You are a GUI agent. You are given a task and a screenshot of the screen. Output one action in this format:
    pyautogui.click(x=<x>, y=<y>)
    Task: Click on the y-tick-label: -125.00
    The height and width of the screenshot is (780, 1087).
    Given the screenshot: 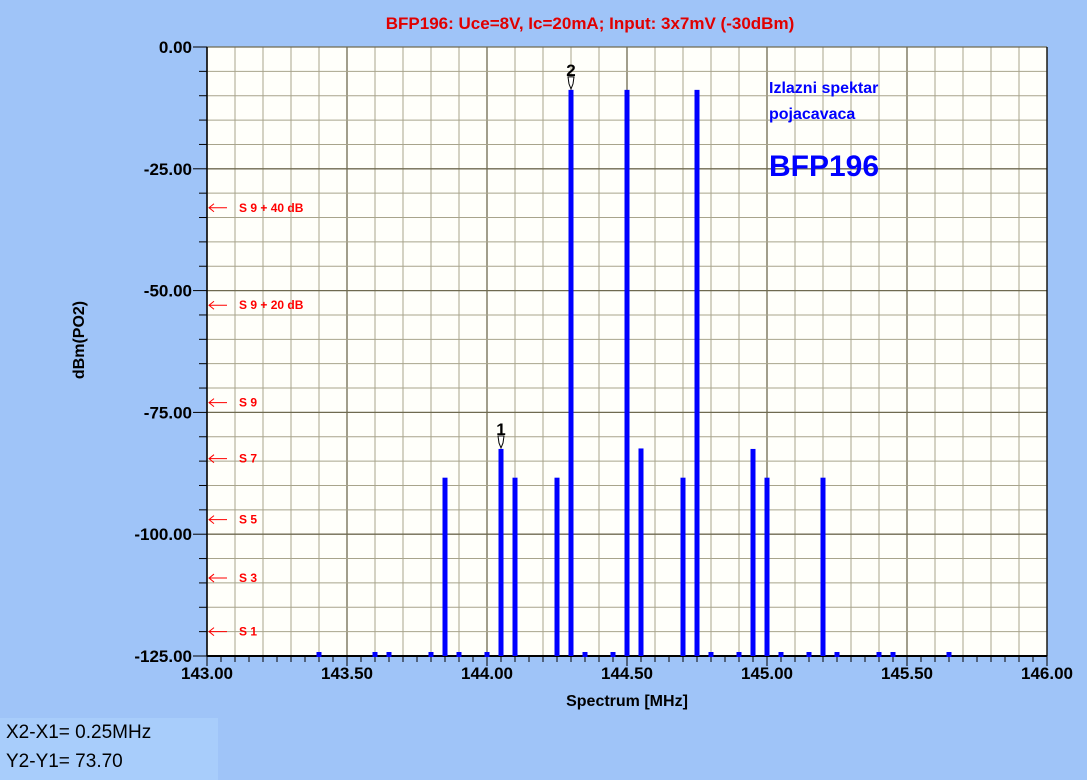 What is the action you would take?
    pyautogui.click(x=163, y=656)
    